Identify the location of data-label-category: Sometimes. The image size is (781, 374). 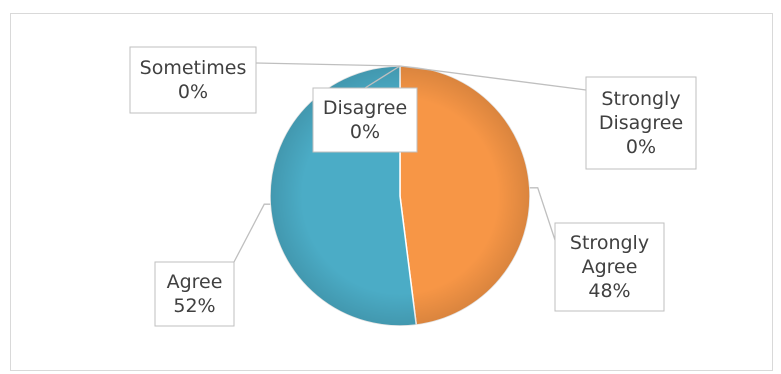
(193, 68).